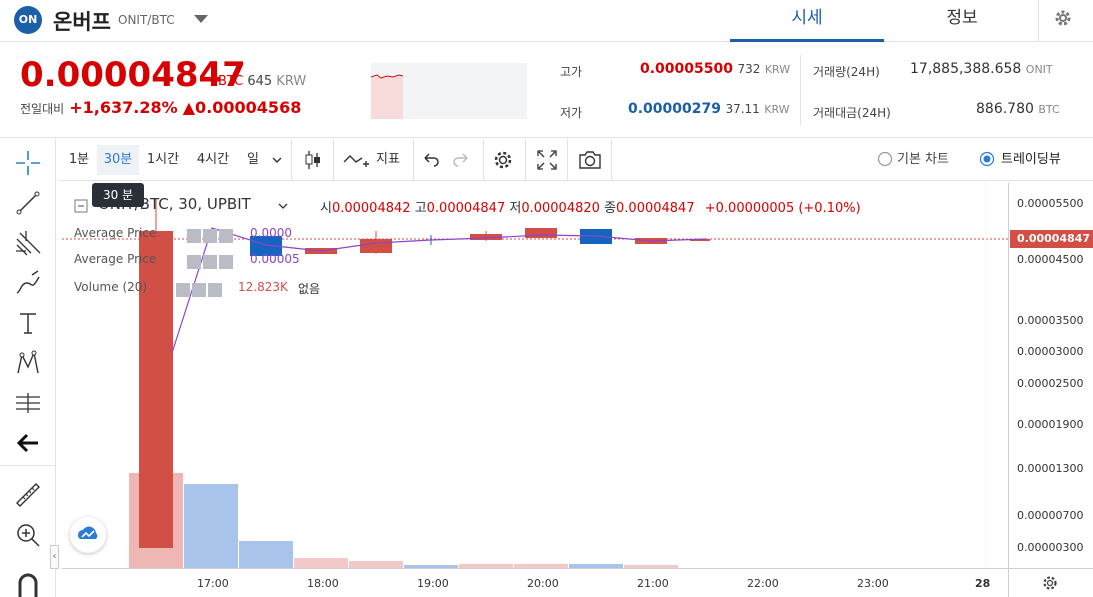  I want to click on high-krw: 732, so click(749, 69).